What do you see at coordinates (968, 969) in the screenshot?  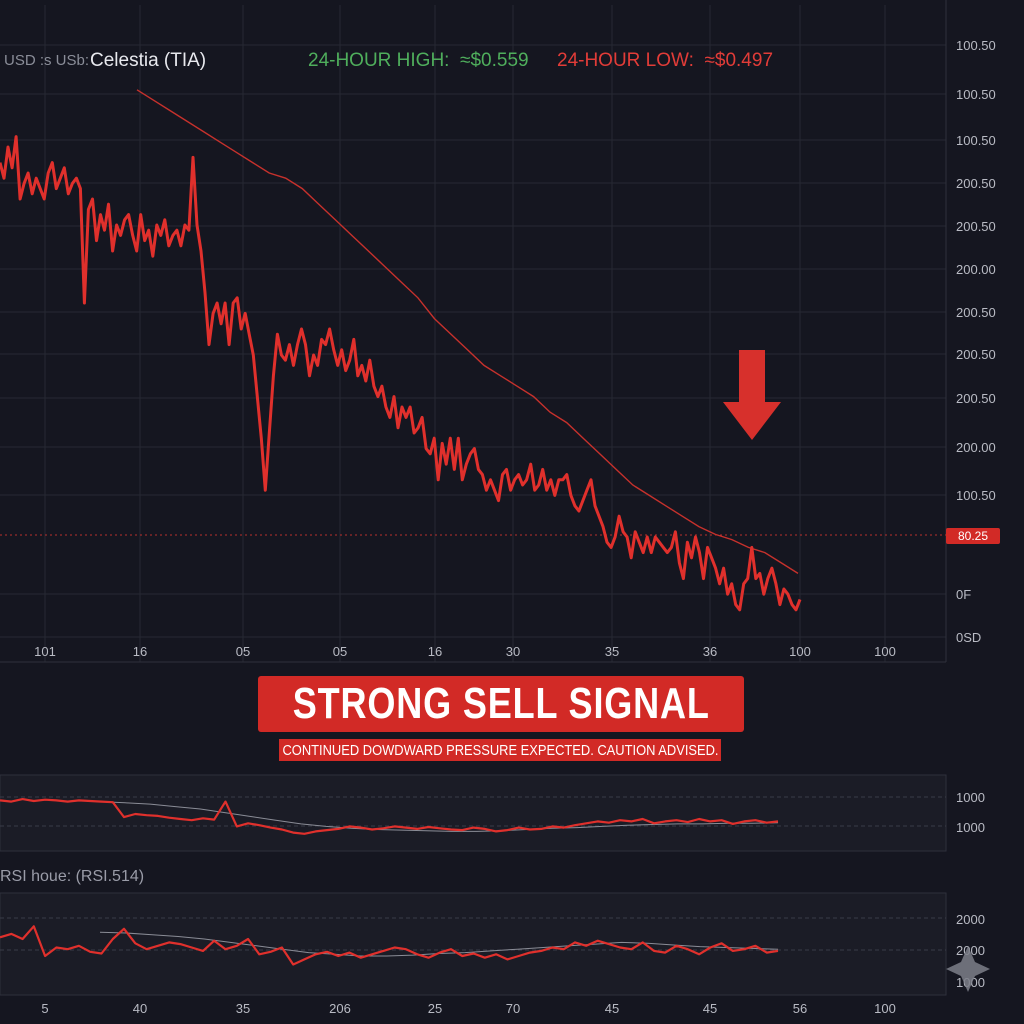 I see `diamond-star-icon` at bounding box center [968, 969].